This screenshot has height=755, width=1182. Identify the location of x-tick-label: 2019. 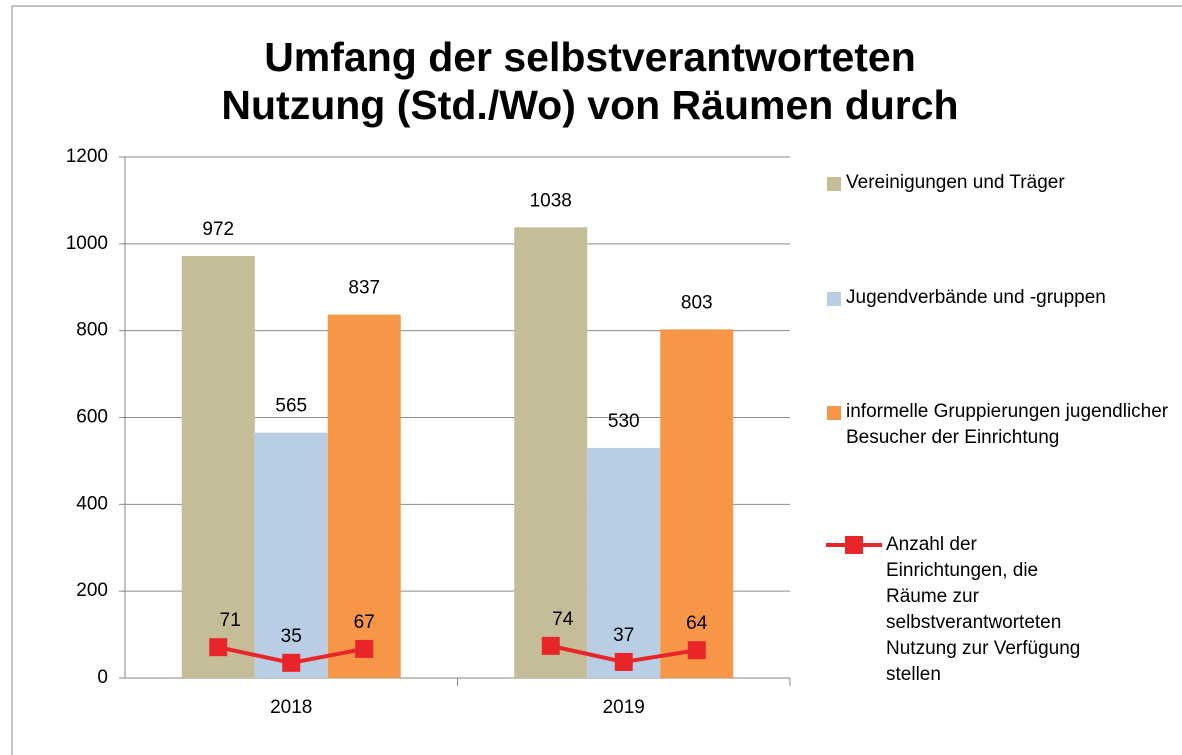
(624, 707).